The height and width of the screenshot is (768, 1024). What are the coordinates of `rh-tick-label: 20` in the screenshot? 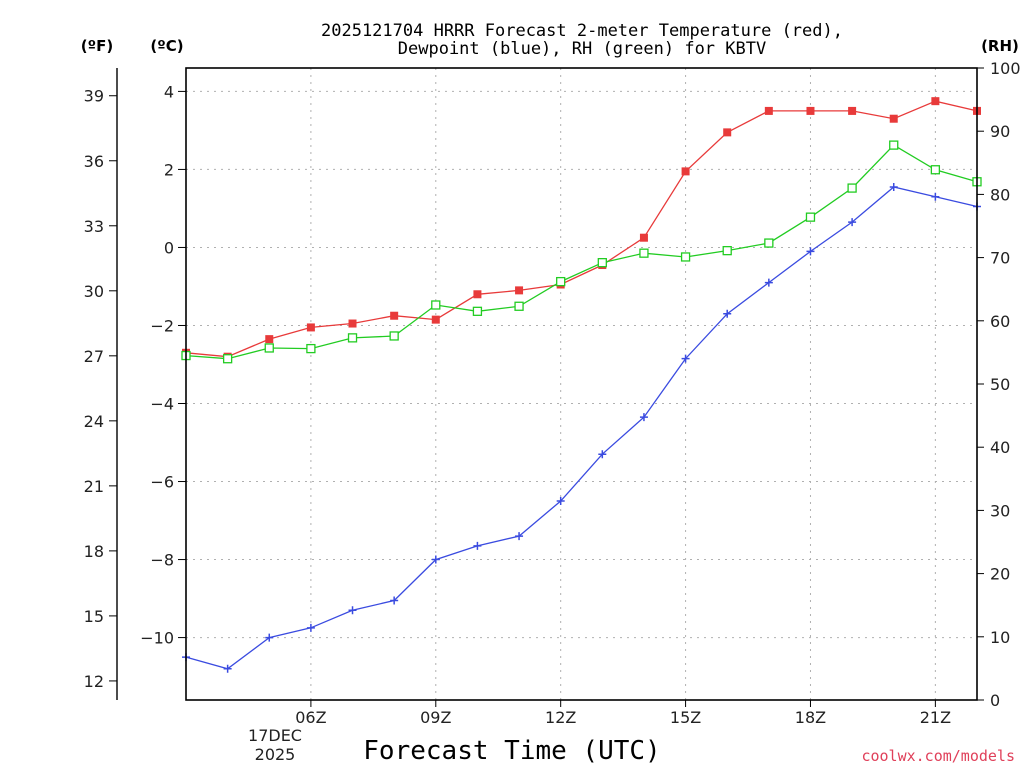 It's located at (1000, 574).